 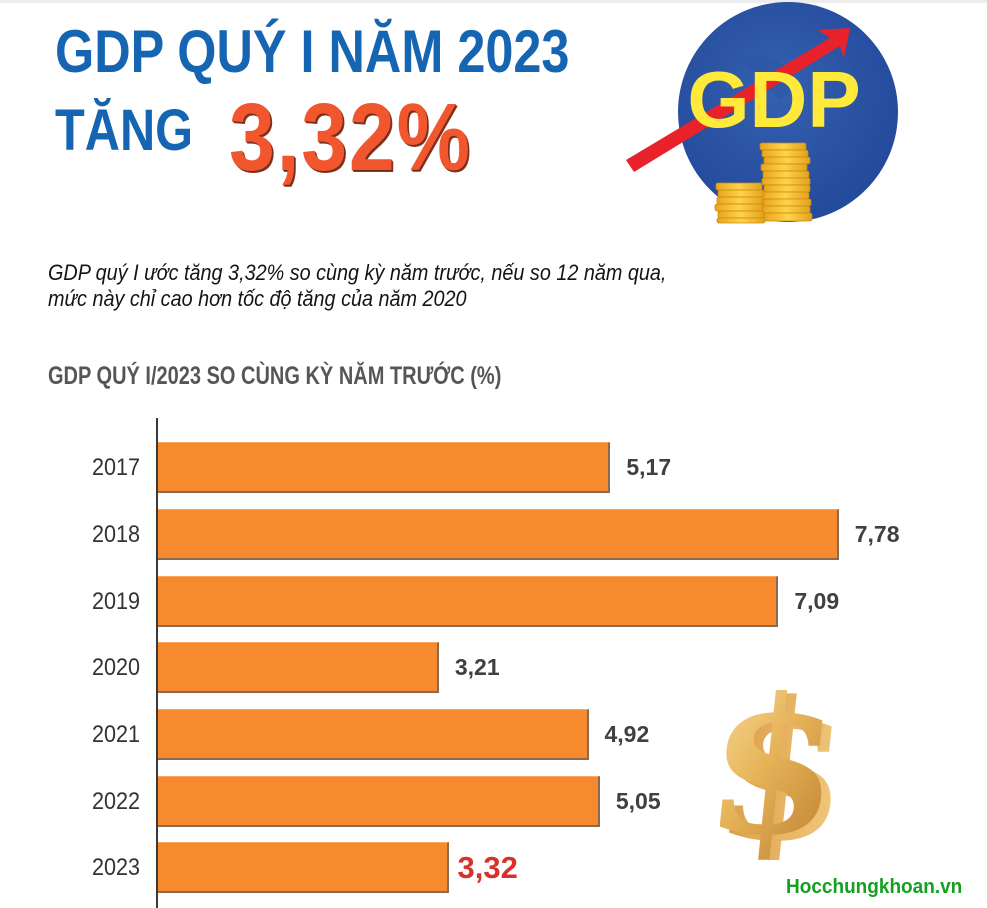 What do you see at coordinates (627, 734) in the screenshot?
I see `value-label: 4,92` at bounding box center [627, 734].